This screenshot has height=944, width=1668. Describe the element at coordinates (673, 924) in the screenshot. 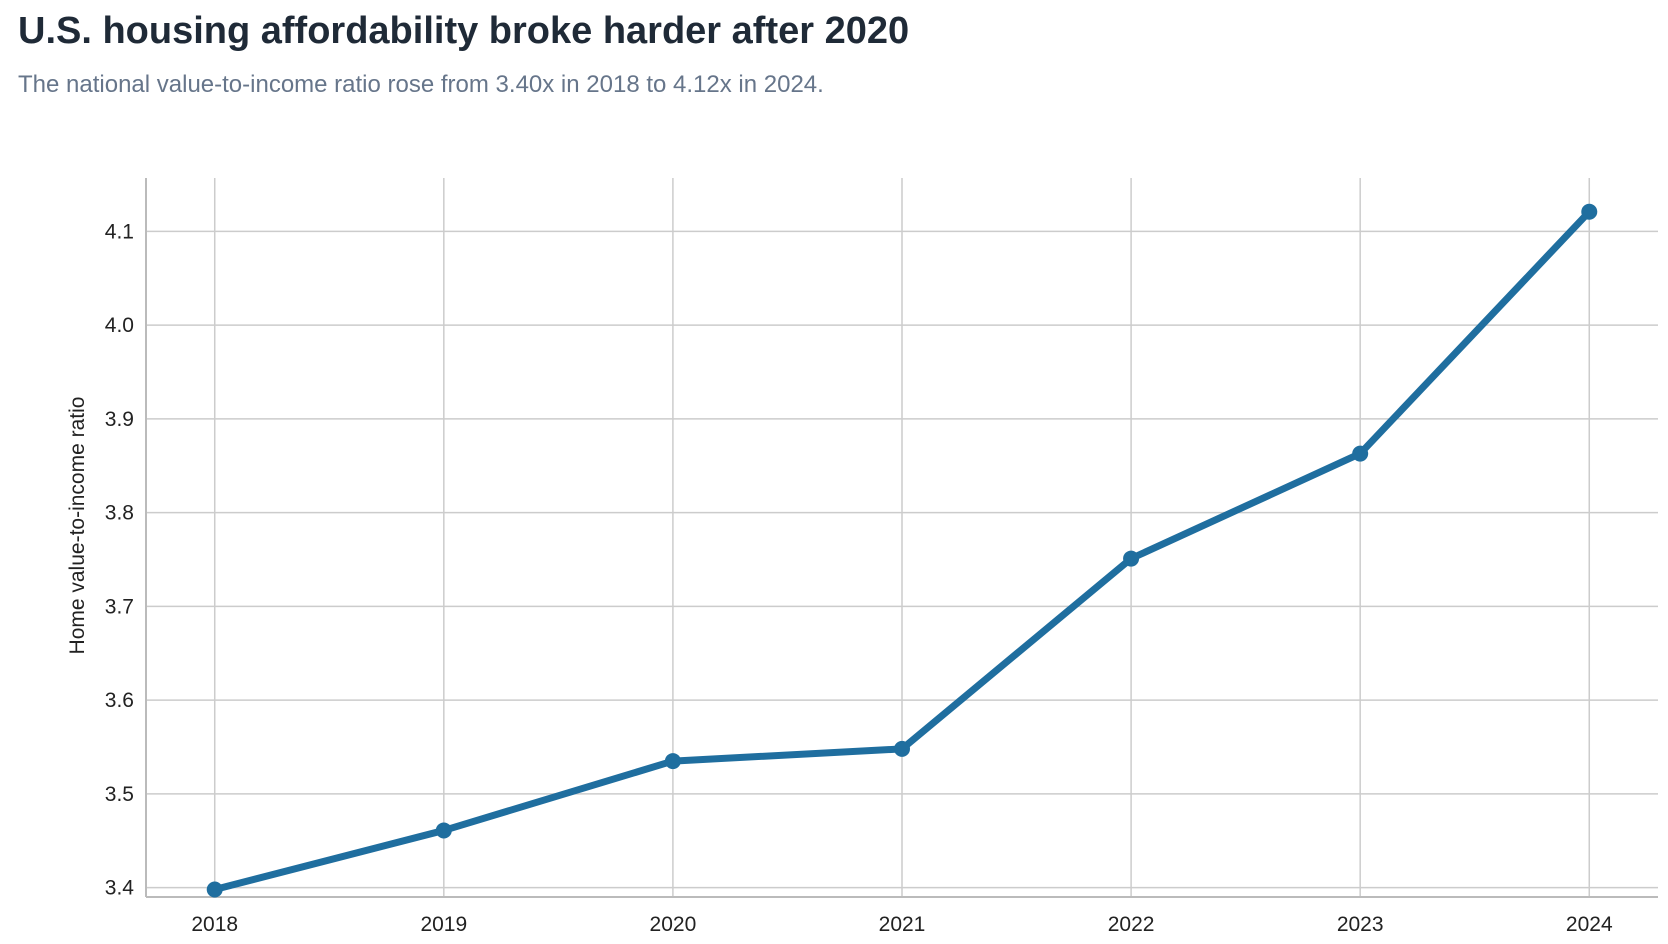

I see `x-tick-label: 2020` at that location.